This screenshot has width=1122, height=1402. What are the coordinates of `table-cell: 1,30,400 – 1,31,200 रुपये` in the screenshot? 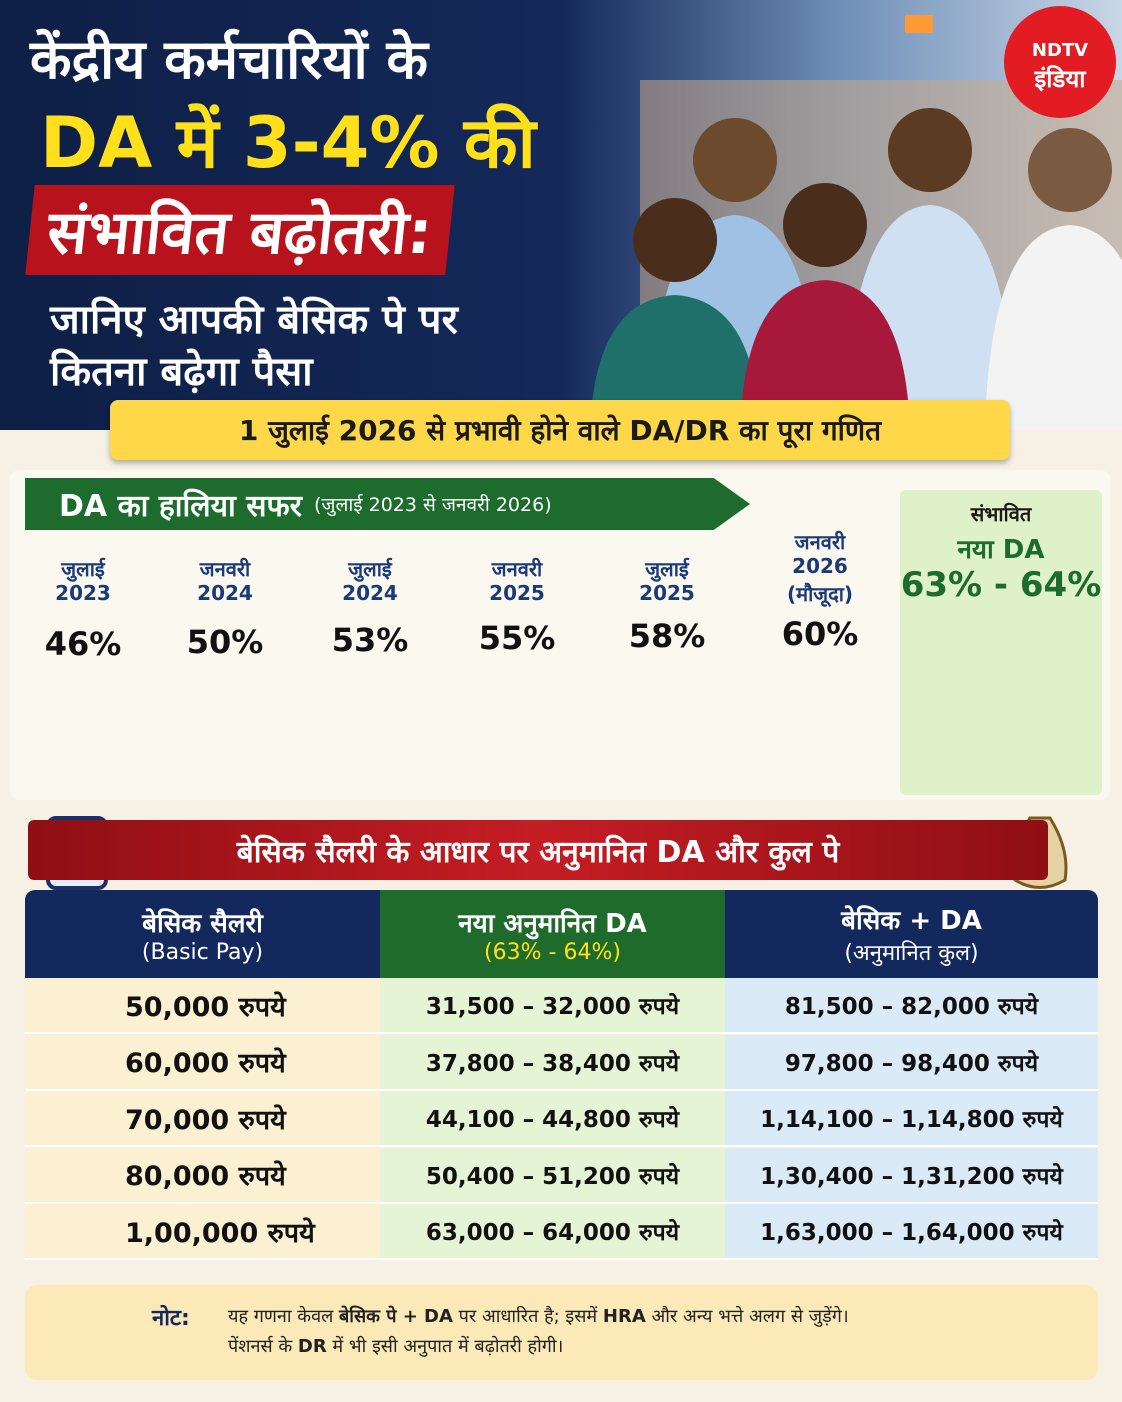 It's located at (911, 1175).